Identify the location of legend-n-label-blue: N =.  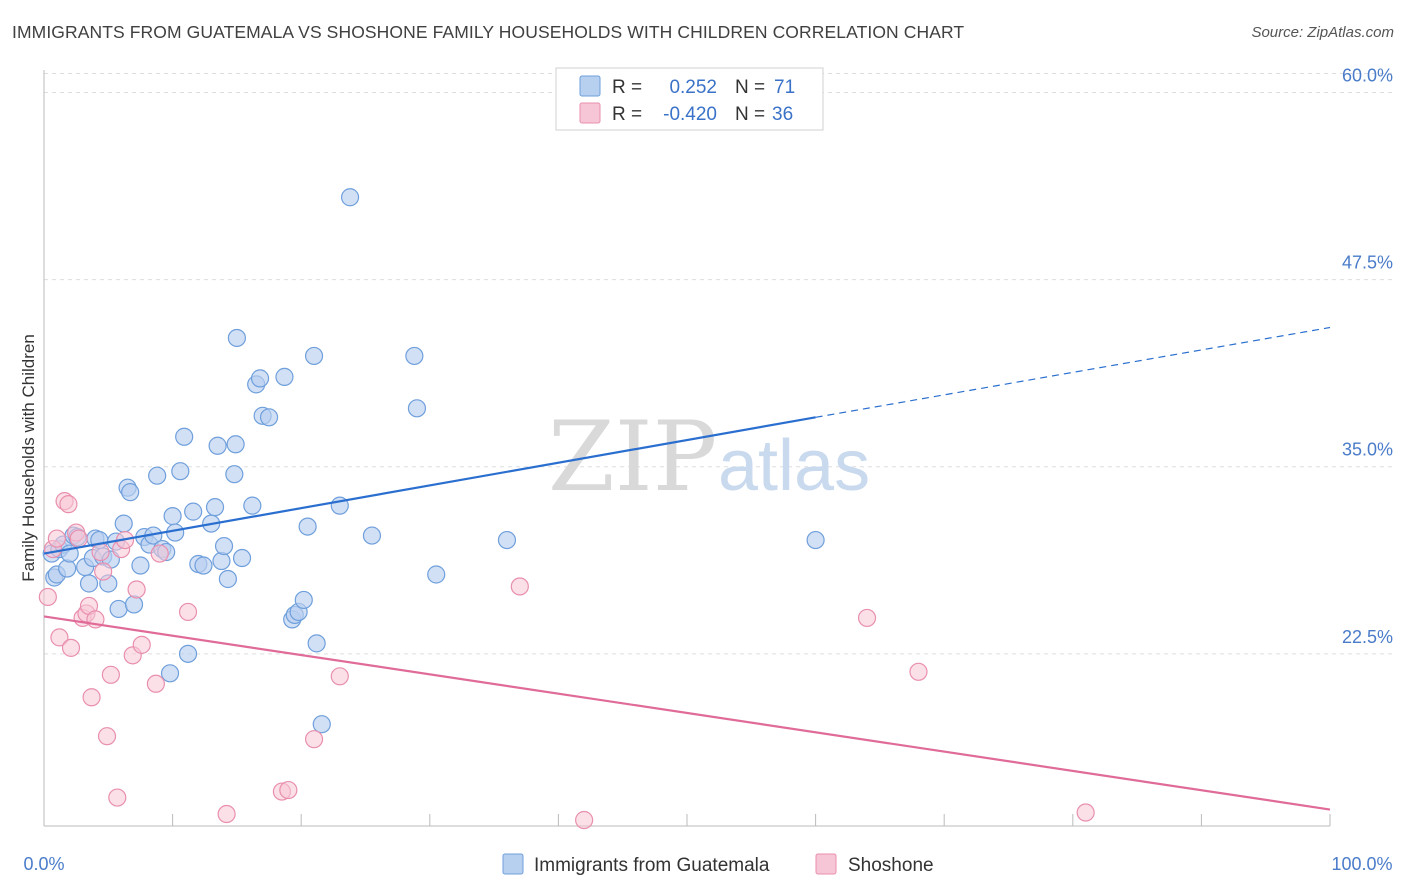
(750, 87).